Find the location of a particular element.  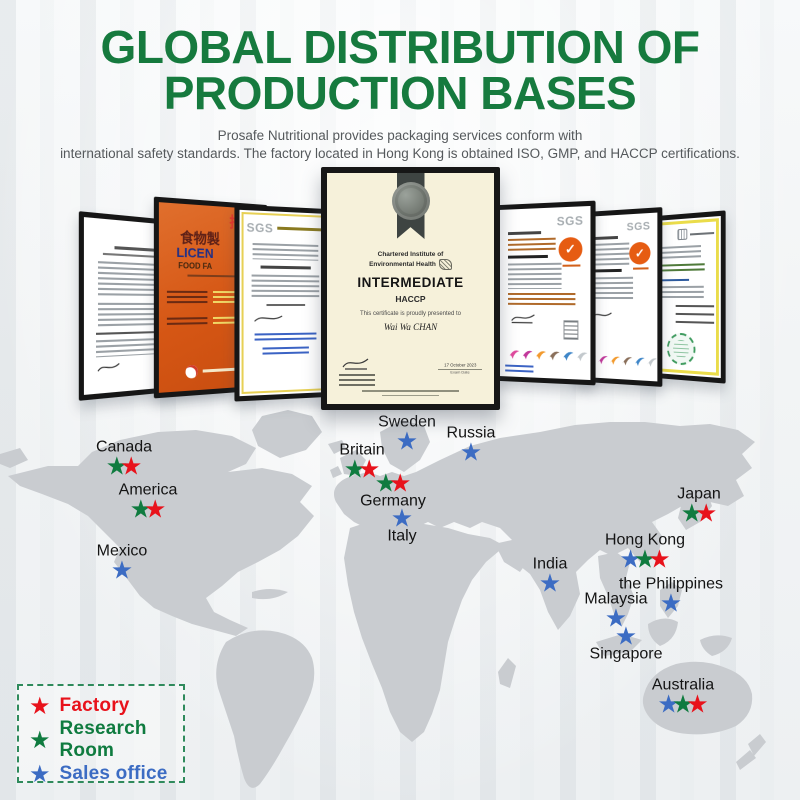

certificate-sgs-right-1: SGS ✓ is located at coordinates (545, 293).